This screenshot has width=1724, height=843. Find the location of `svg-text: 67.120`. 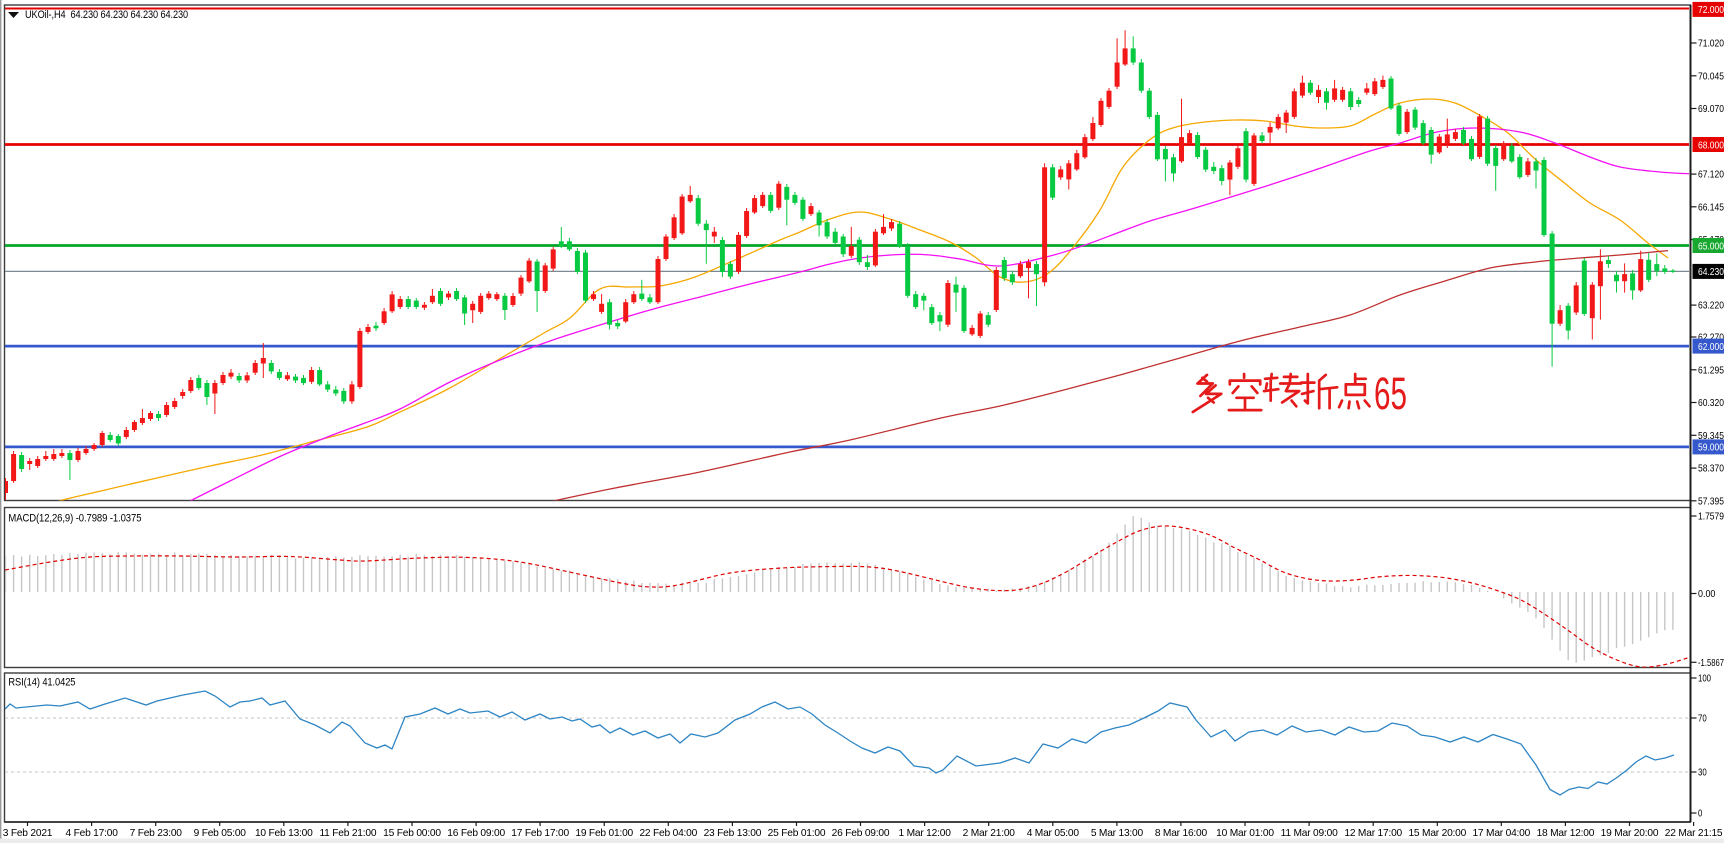

svg-text: 67.120 is located at coordinates (1711, 175).